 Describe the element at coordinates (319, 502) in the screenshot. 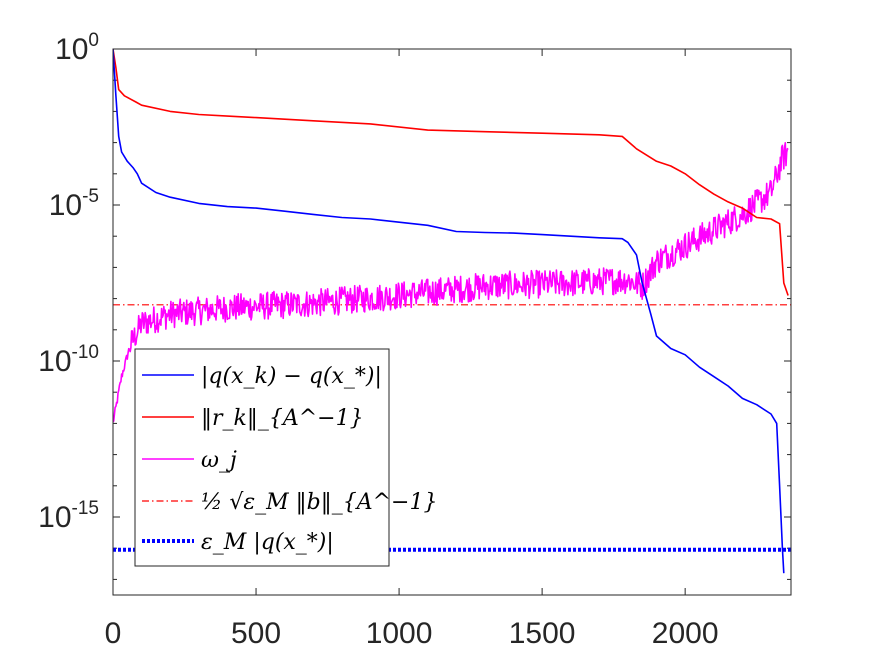

I see `legend-label-3: ½ √ε_M ‖b‖_{A^−1}` at that location.